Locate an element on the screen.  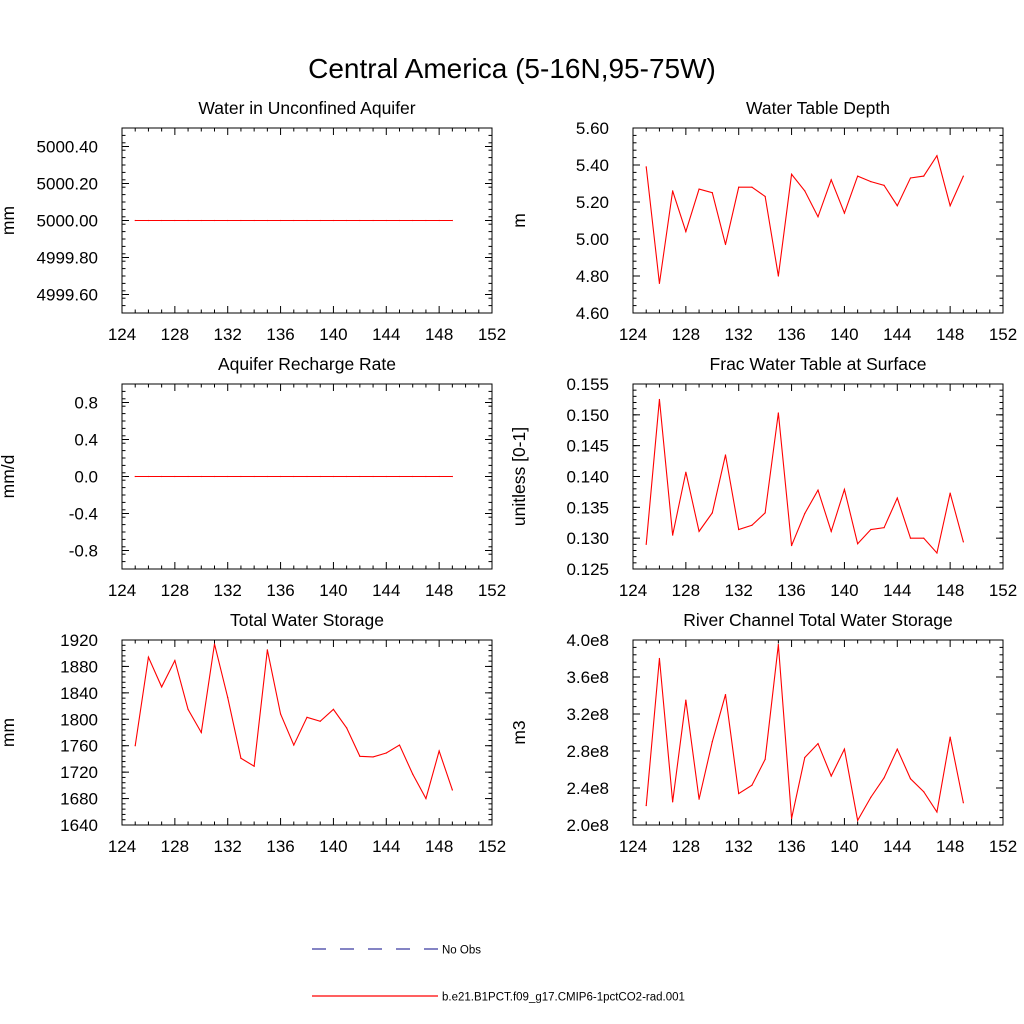
panel-title: Frac Water Table at Surface is located at coordinates (818, 364).